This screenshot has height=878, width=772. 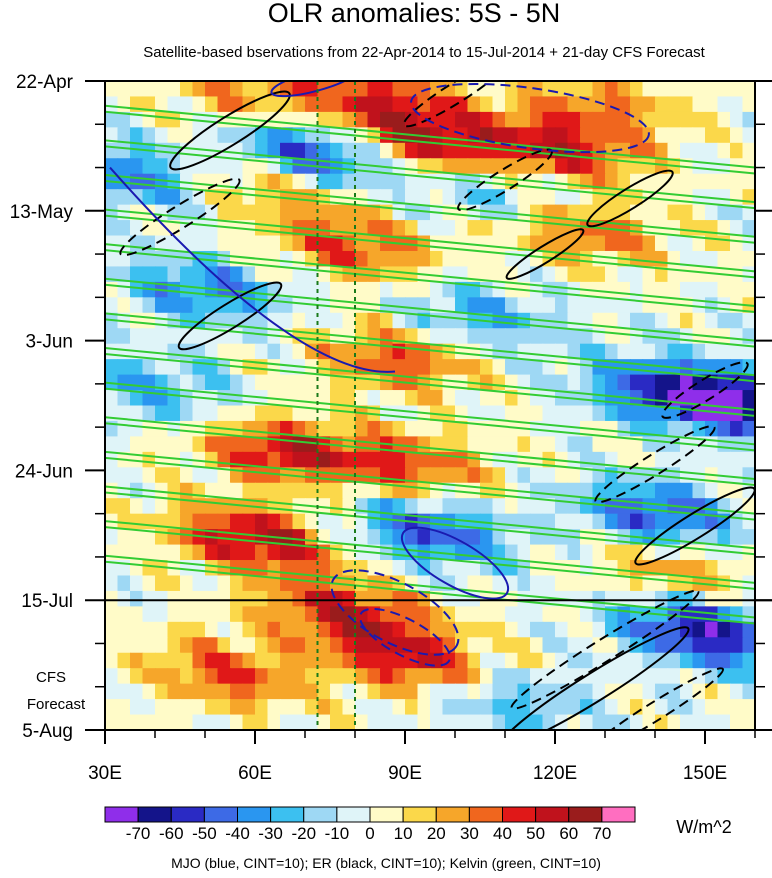 I want to click on er-contour, so click(x=545, y=254).